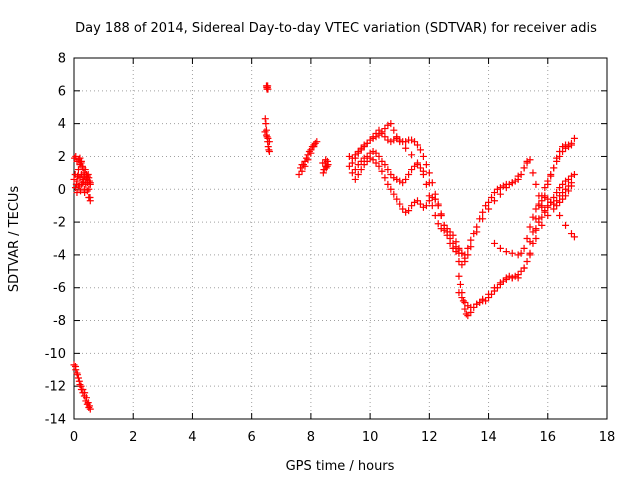 The image size is (640, 480). I want to click on y-tick-label: 6, so click(62, 91).